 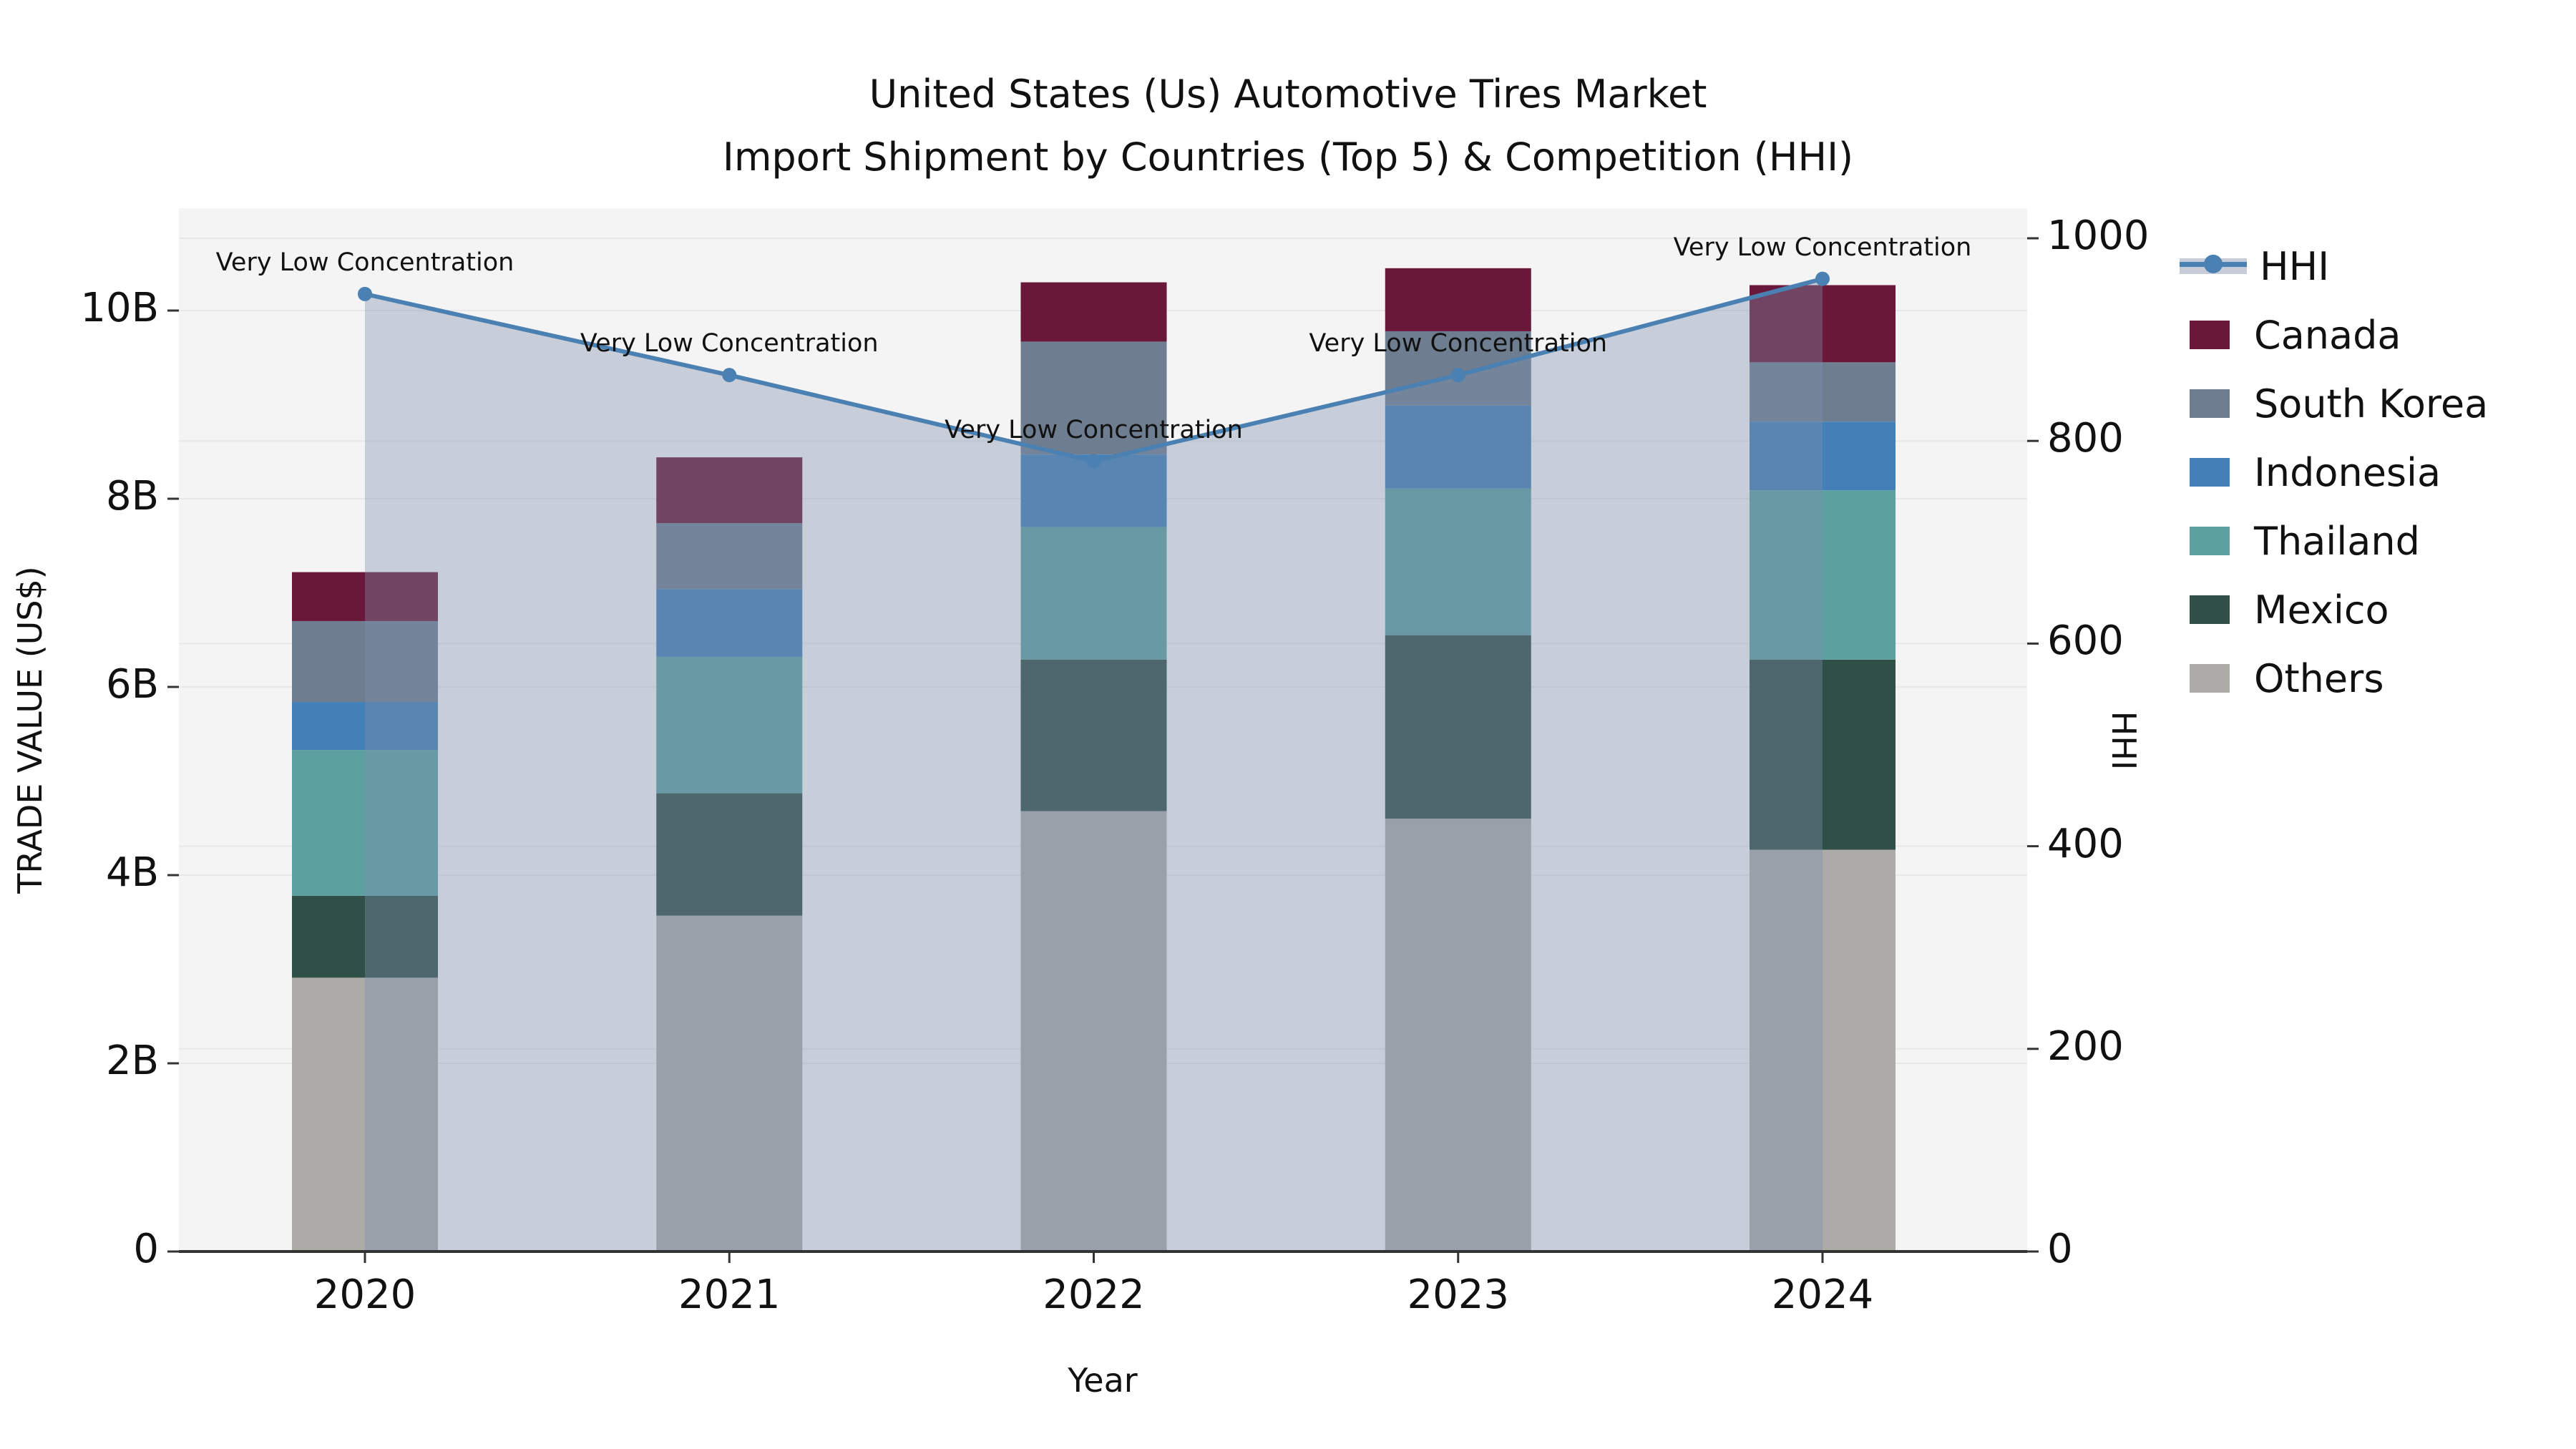 I want to click on legend-item-thailand: Thailand, so click(x=2382, y=541).